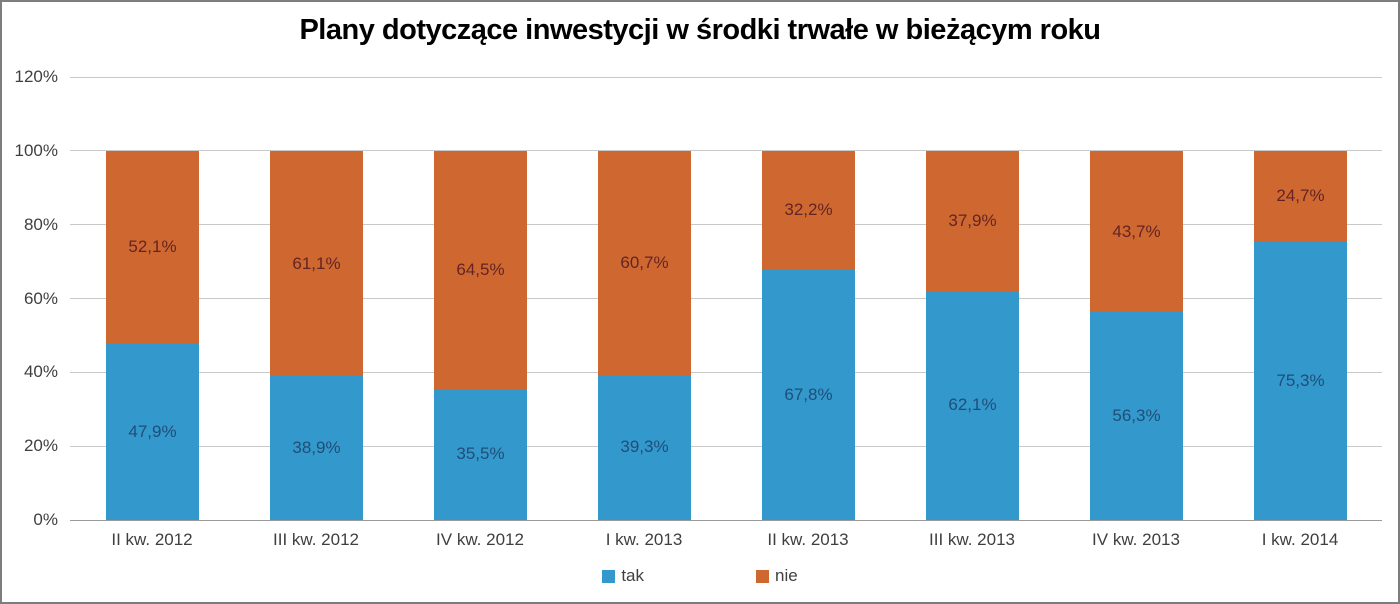 Image resolution: width=1400 pixels, height=604 pixels. What do you see at coordinates (40, 298) in the screenshot?
I see `y-axis-tick-label: 60%` at bounding box center [40, 298].